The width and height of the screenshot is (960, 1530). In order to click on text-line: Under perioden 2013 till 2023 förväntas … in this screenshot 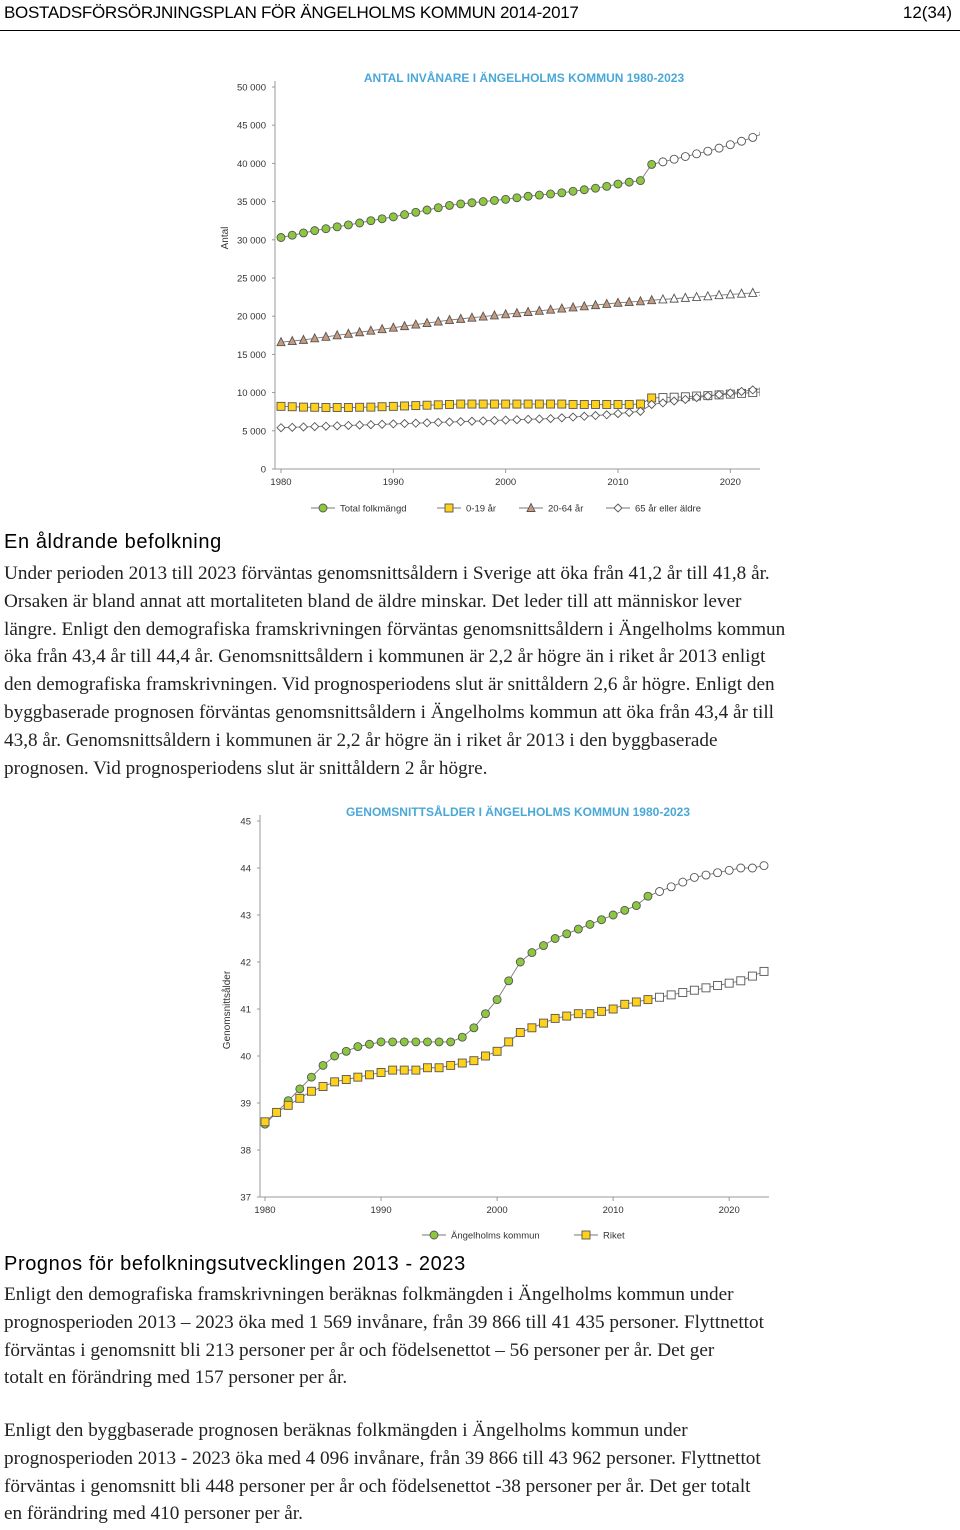, I will do `click(387, 573)`.